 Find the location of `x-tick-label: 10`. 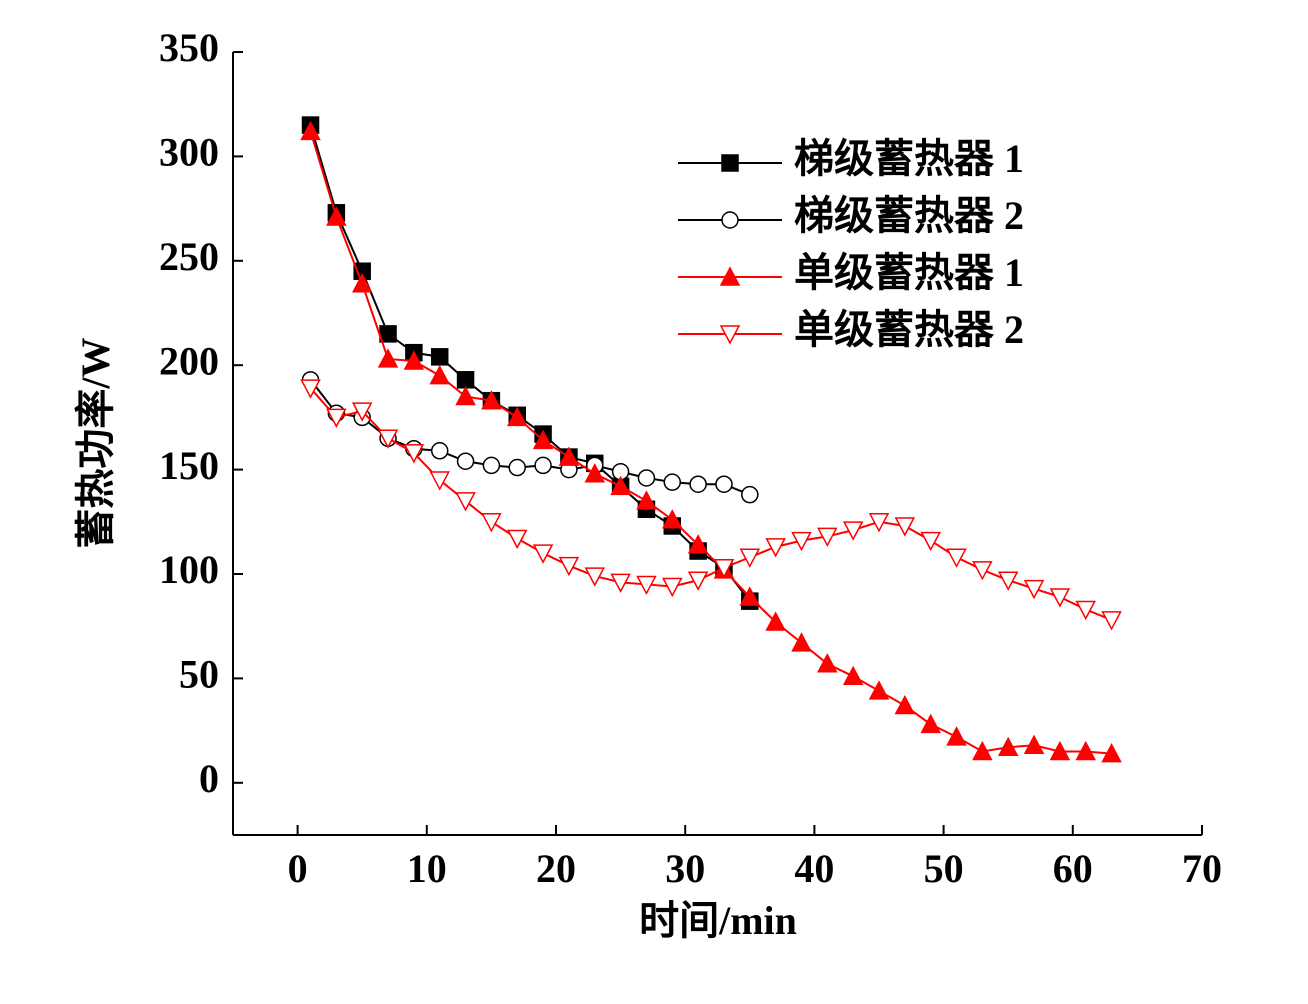

x-tick-label: 10 is located at coordinates (427, 868).